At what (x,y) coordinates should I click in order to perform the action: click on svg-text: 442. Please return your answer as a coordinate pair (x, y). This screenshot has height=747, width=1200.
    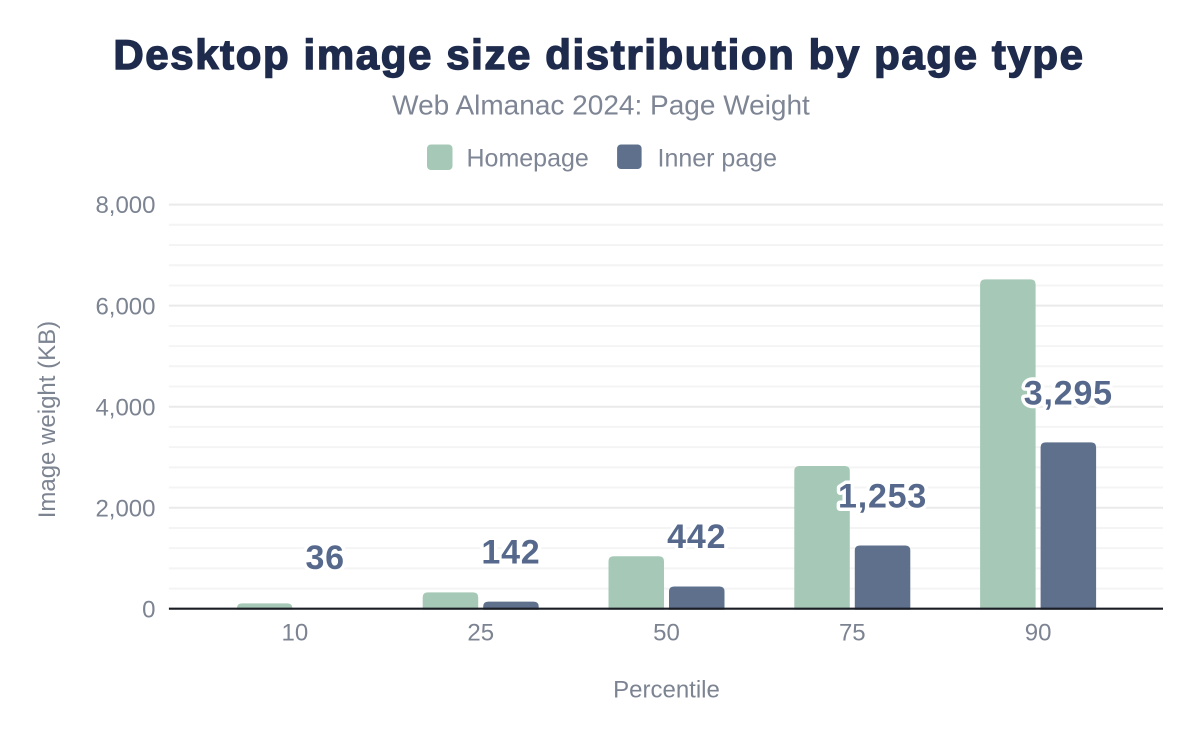
    Looking at the image, I should click on (696, 537).